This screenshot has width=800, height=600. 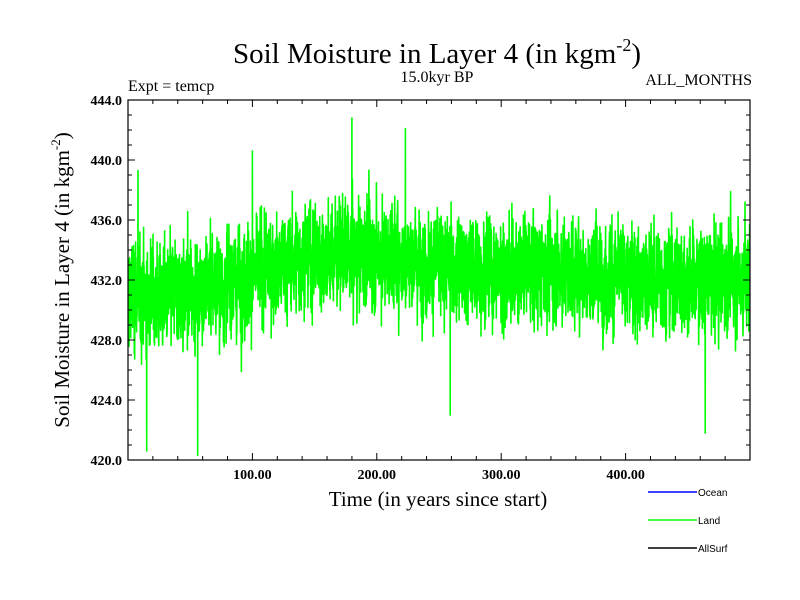 What do you see at coordinates (688, 521) in the screenshot?
I see `legend: Ocean Land AllSurf` at bounding box center [688, 521].